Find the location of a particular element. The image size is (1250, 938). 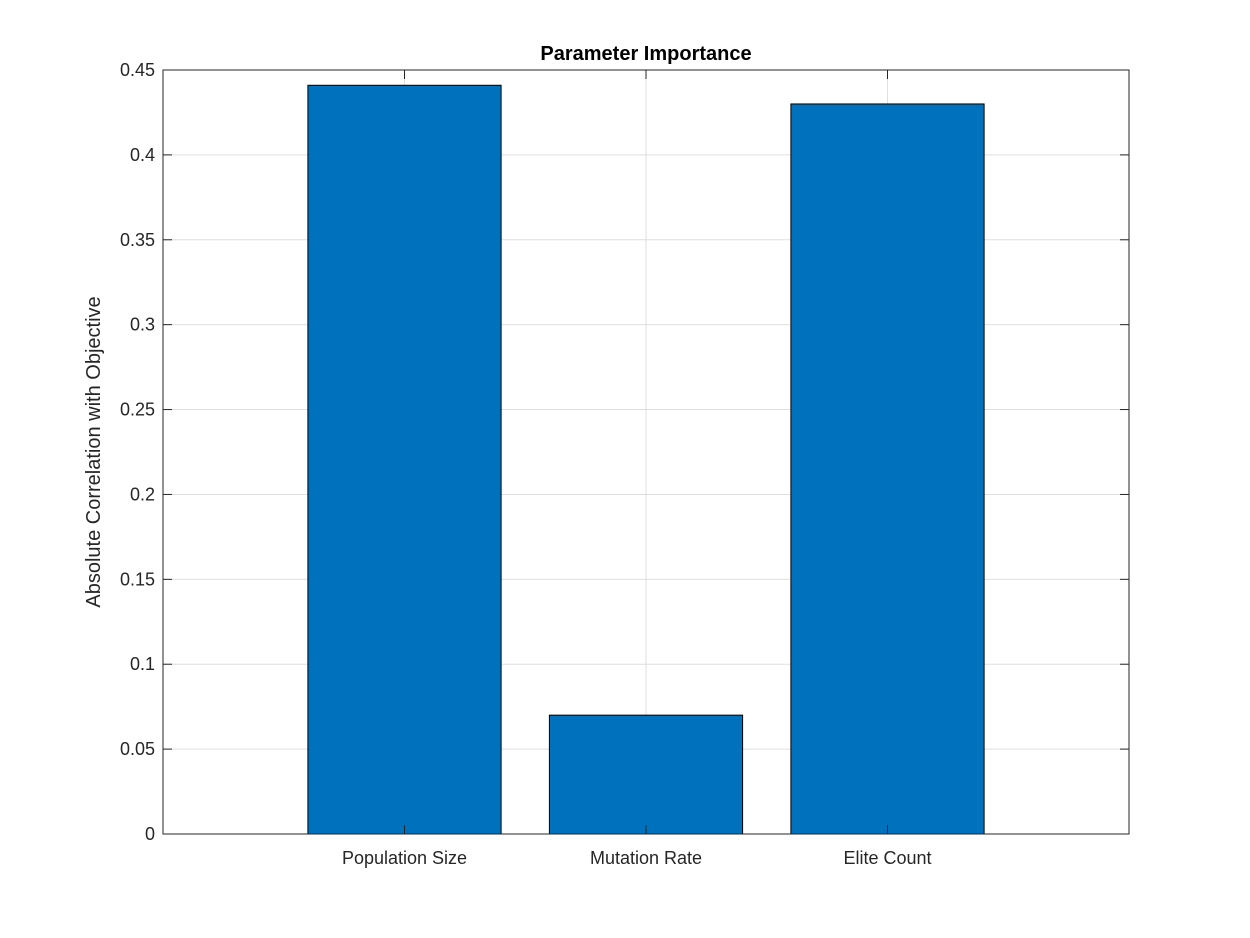

y-tick-label: 0.4 is located at coordinates (142, 155).